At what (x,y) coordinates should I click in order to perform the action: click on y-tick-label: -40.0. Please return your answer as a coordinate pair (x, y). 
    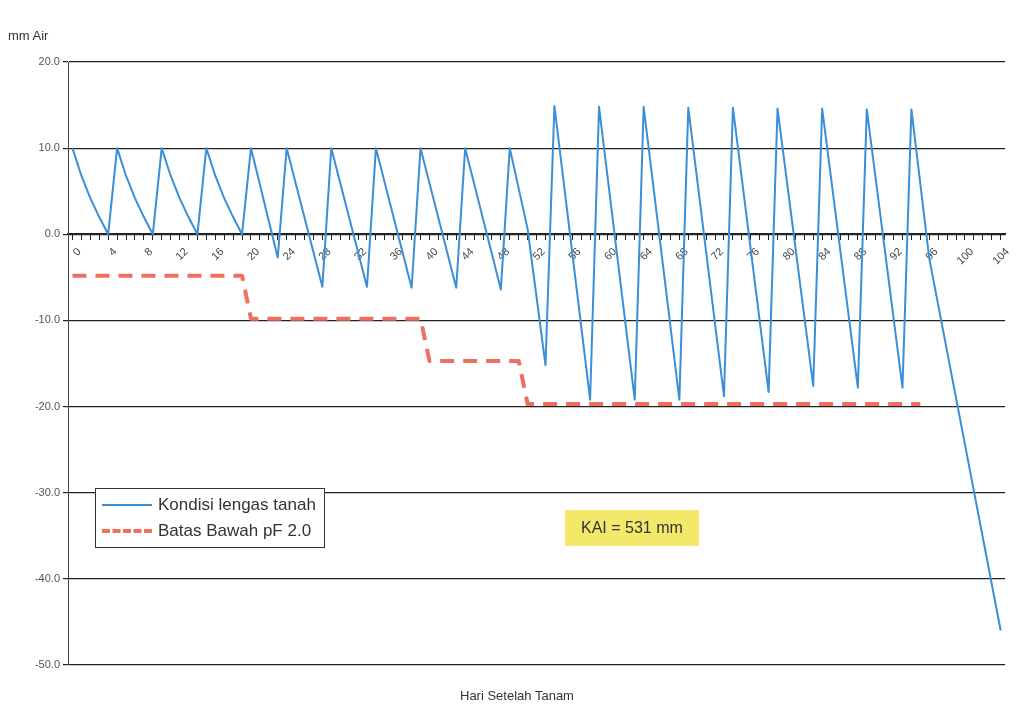
    Looking at the image, I should click on (47, 577).